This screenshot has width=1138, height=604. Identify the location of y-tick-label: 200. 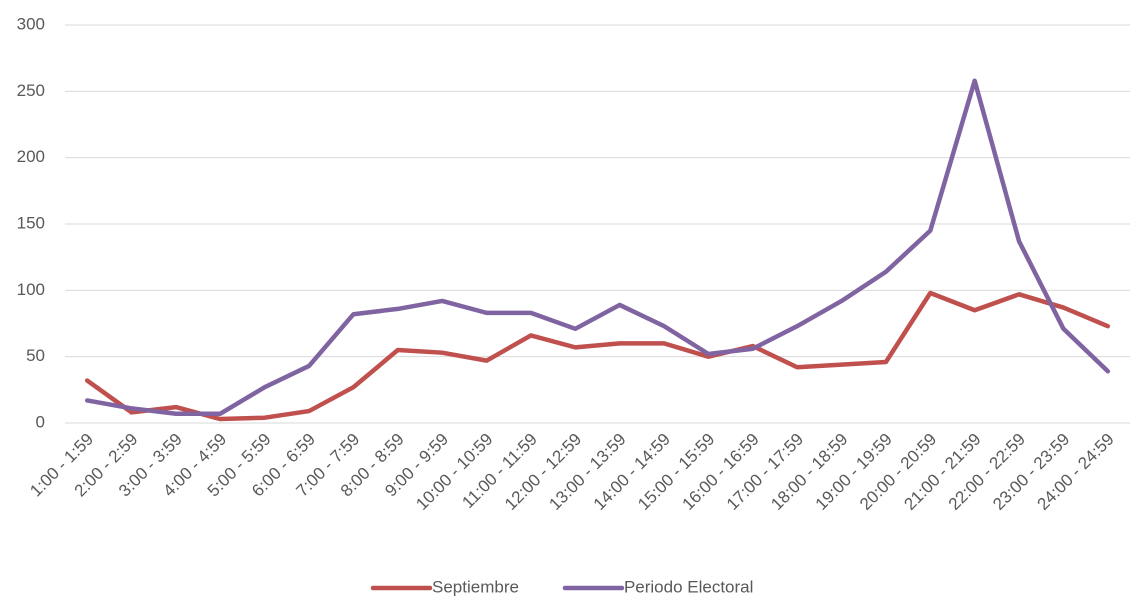
(31, 156).